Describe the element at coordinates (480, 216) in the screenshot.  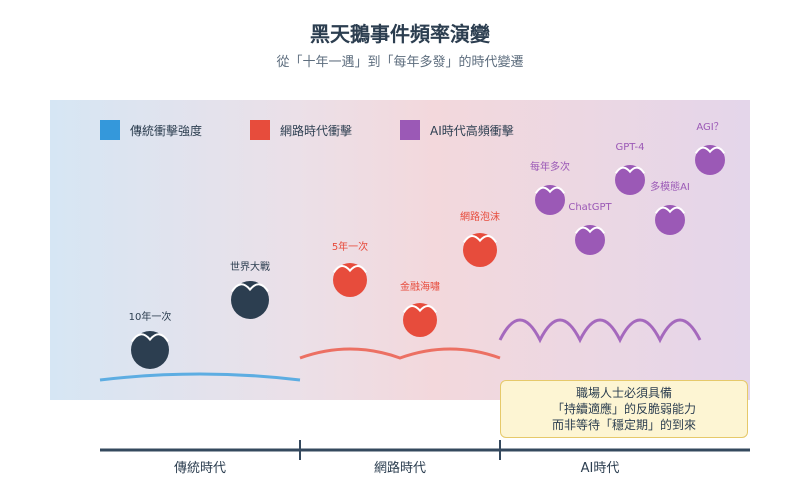
I see `event-label-4: 網路泡沫` at that location.